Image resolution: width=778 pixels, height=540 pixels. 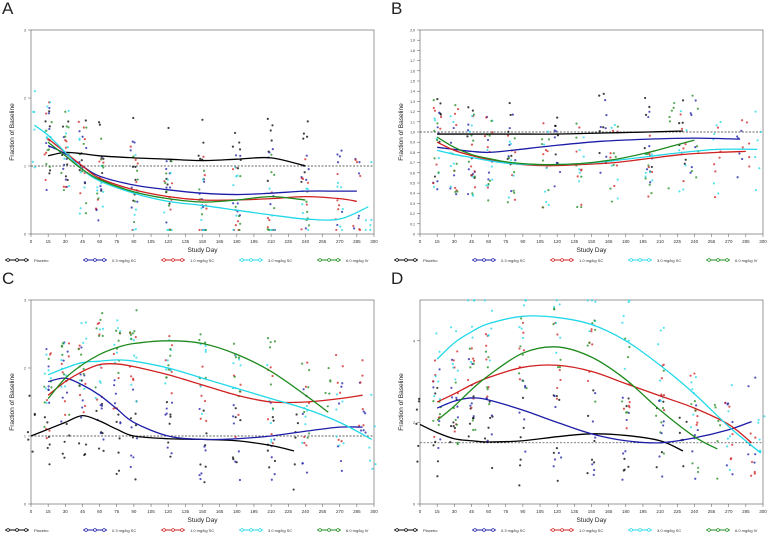 What do you see at coordinates (412, 224) in the screenshot?
I see `y-tick-label: 0.1` at bounding box center [412, 224].